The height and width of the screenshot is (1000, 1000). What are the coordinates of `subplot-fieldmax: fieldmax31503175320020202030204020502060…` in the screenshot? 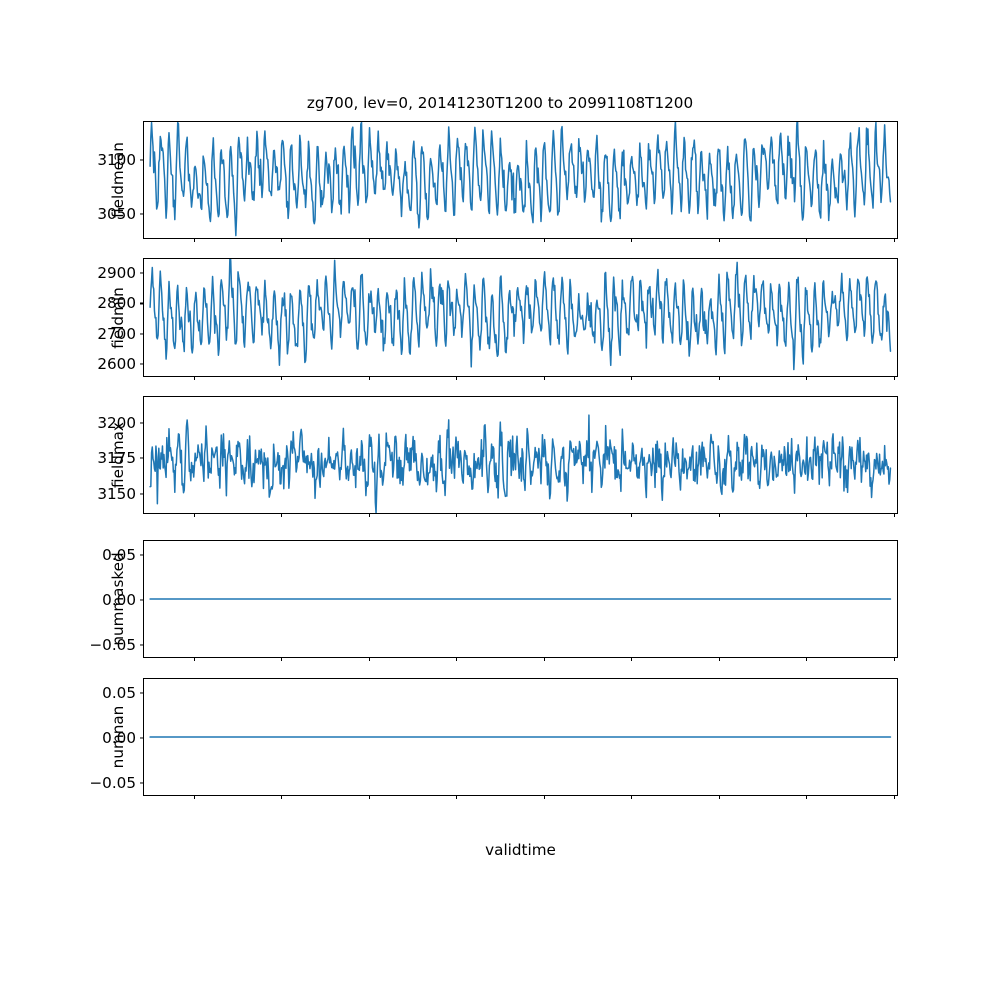 It's located at (497, 457).